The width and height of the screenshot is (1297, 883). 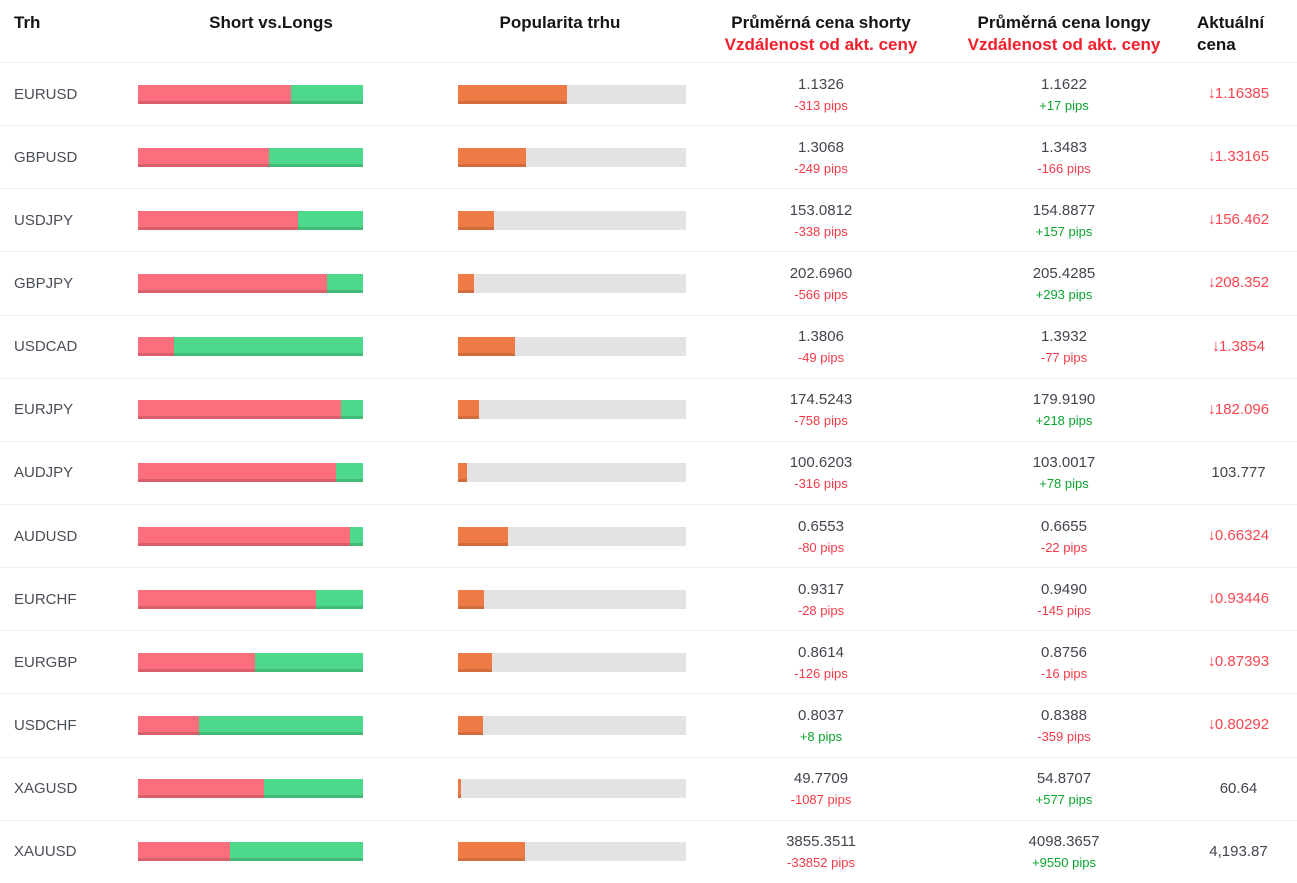 What do you see at coordinates (821, 105) in the screenshot?
I see `short-pips: -313 pips` at bounding box center [821, 105].